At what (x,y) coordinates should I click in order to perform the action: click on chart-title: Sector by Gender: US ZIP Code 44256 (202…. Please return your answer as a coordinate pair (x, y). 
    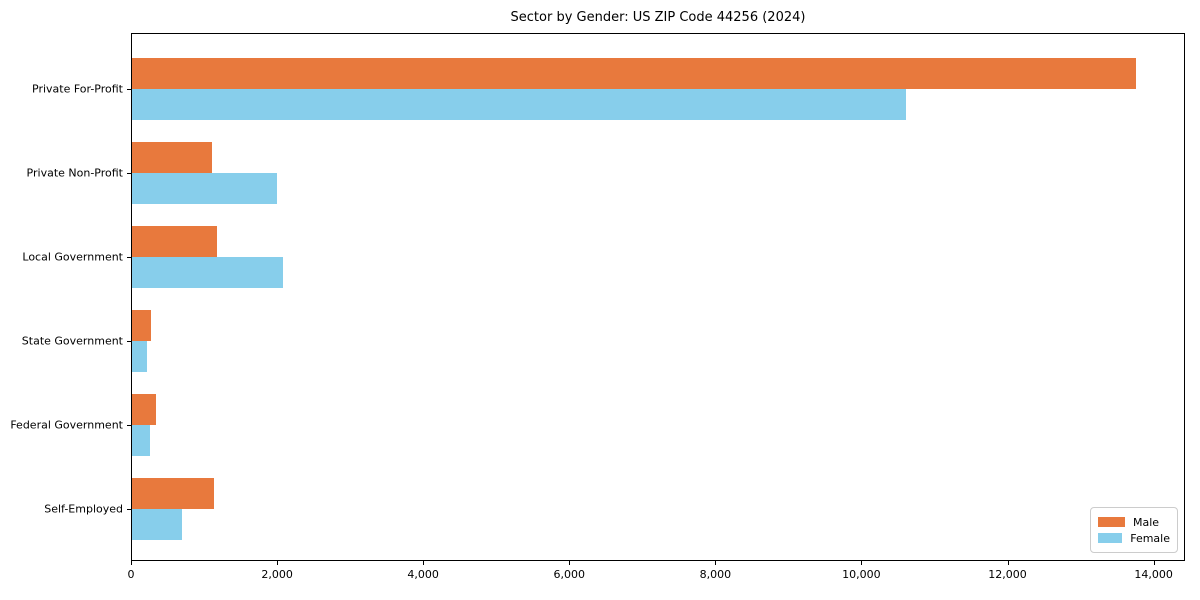
    Looking at the image, I should click on (658, 17).